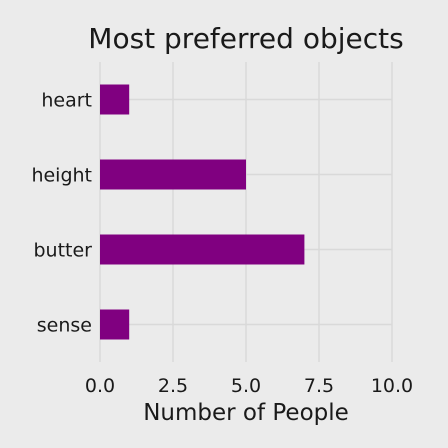 The height and width of the screenshot is (448, 448). Describe the element at coordinates (392, 386) in the screenshot. I see `x-tick-label: 10.0` at that location.